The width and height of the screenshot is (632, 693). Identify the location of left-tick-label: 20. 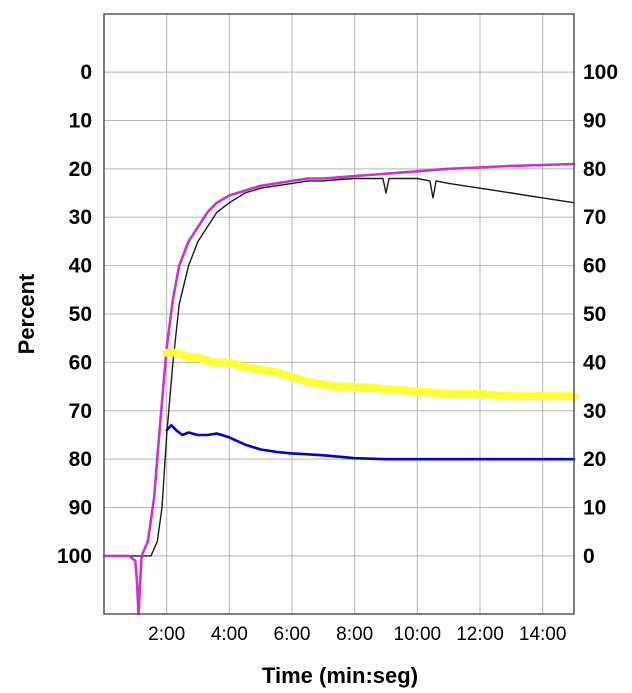
(80, 169).